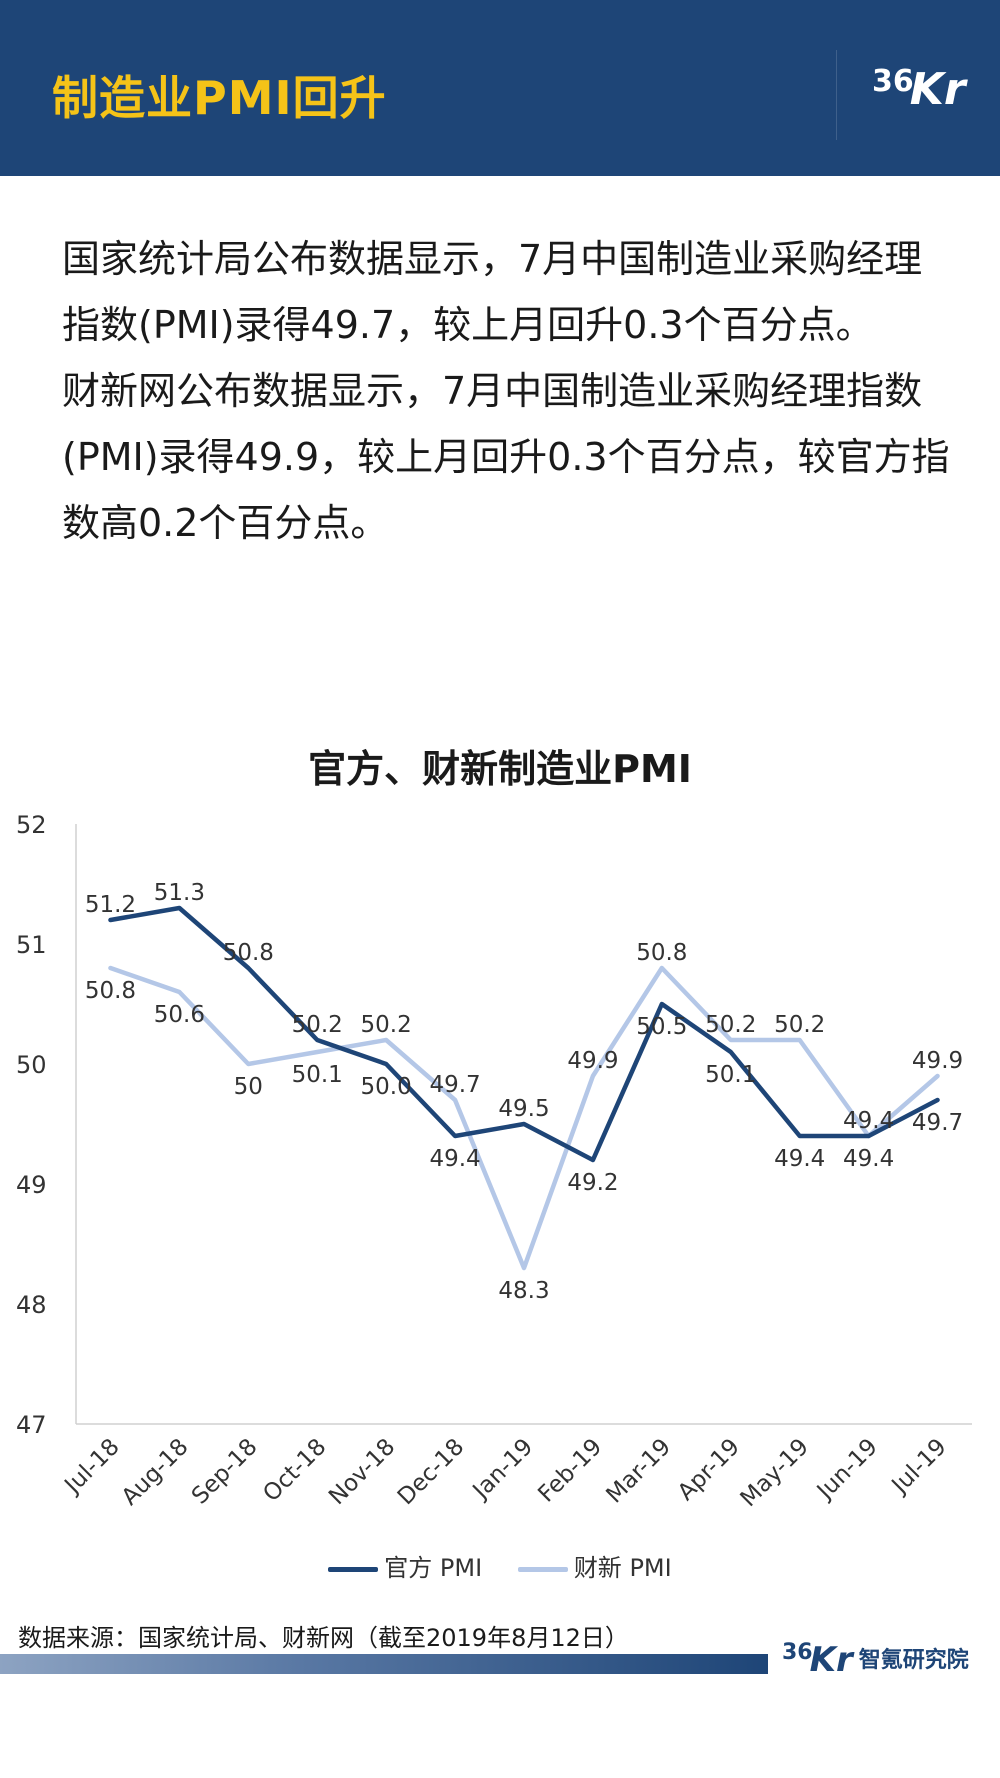 This screenshot has width=1000, height=1778. Describe the element at coordinates (31, 945) in the screenshot. I see `y-tick-label: 51` at that location.